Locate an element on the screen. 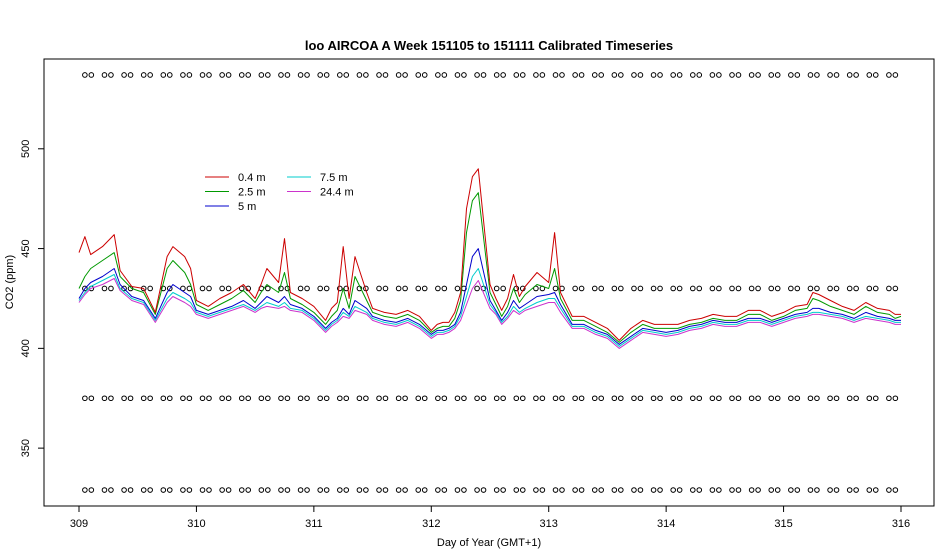 This screenshot has height=550, width=950. x-tick-label: 313 is located at coordinates (549, 524).